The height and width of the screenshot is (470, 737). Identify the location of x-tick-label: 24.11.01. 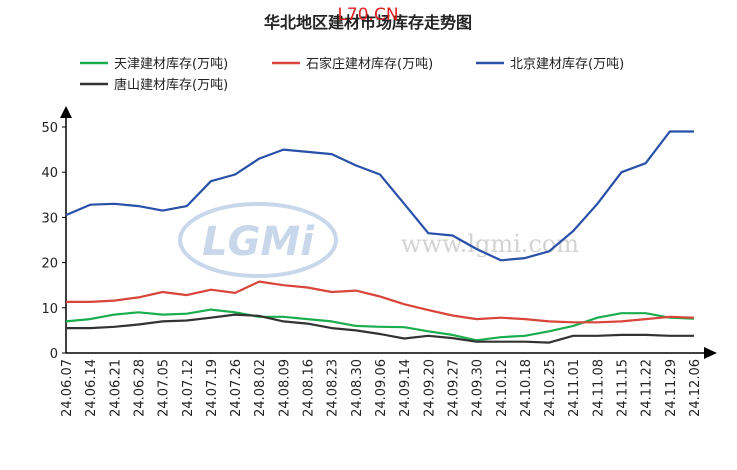
(574, 388).